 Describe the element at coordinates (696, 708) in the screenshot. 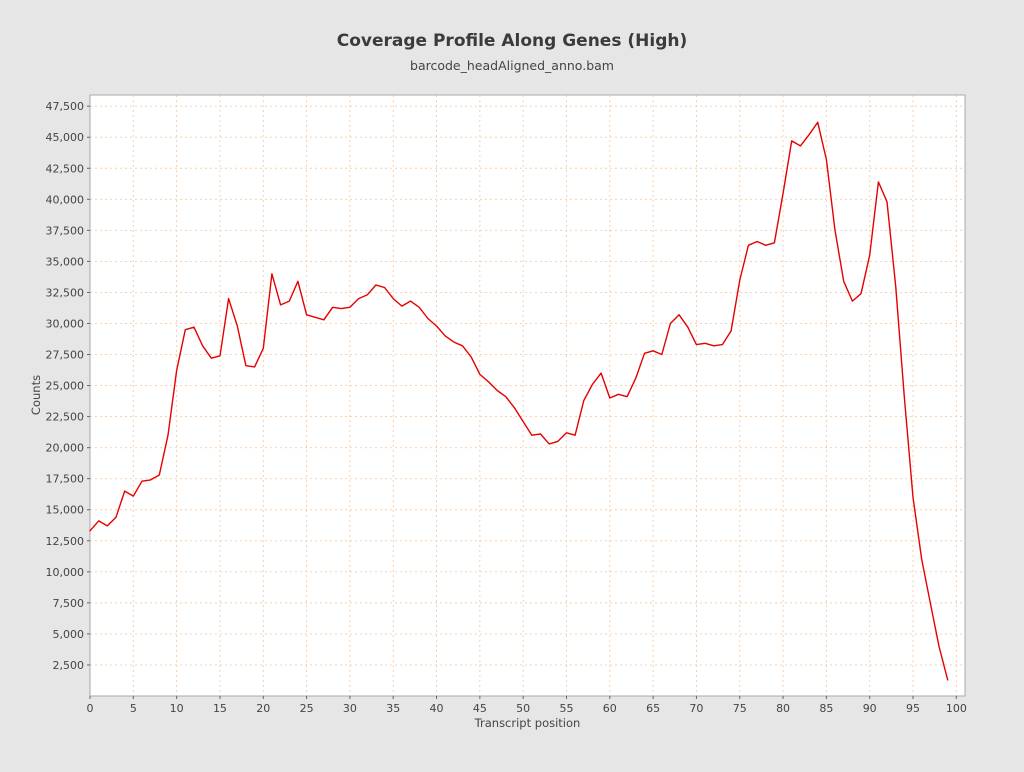

I see `x-tick-label: 70` at that location.